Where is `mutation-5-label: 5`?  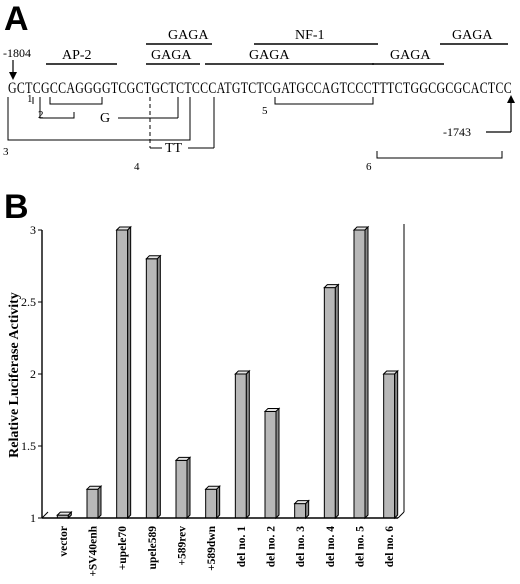 mutation-5-label: 5 is located at coordinates (265, 111).